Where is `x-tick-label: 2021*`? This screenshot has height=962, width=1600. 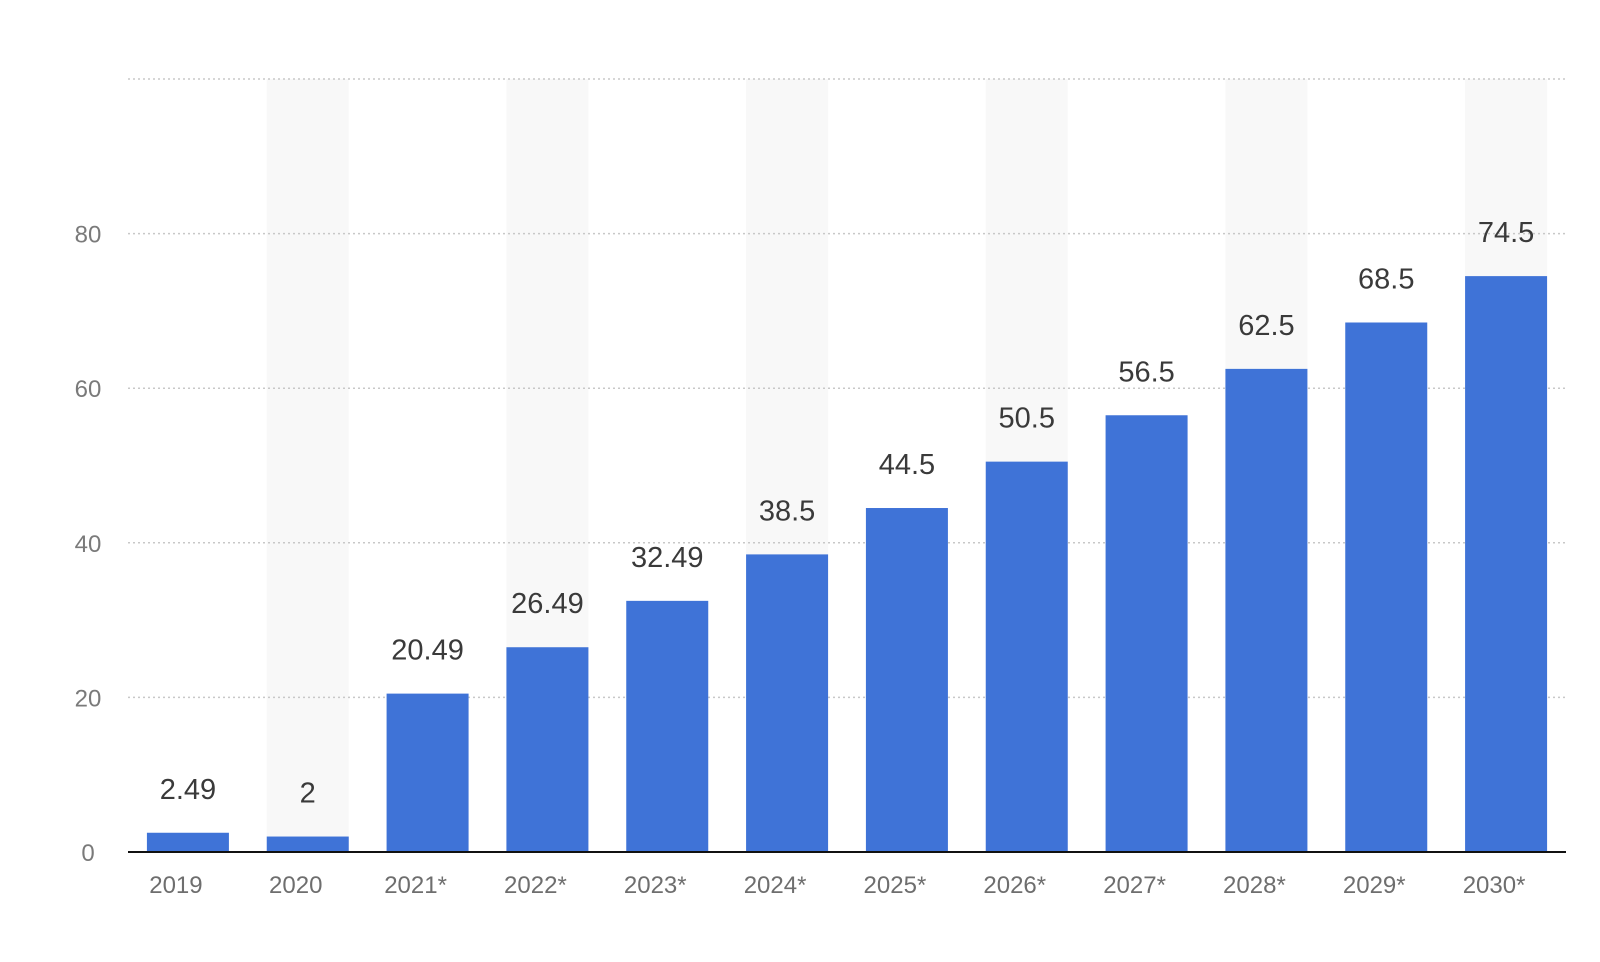 x-tick-label: 2021* is located at coordinates (415, 885).